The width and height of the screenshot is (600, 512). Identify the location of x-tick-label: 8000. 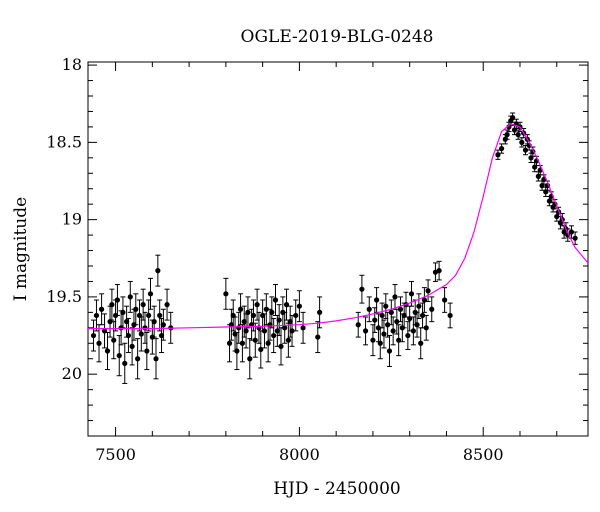
(299, 454).